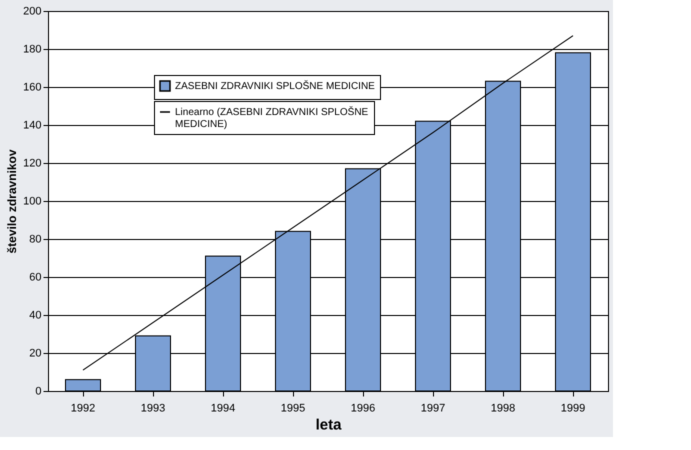 Image resolution: width=691 pixels, height=450 pixels. What do you see at coordinates (35, 278) in the screenshot?
I see `y-tick-label: 60` at bounding box center [35, 278].